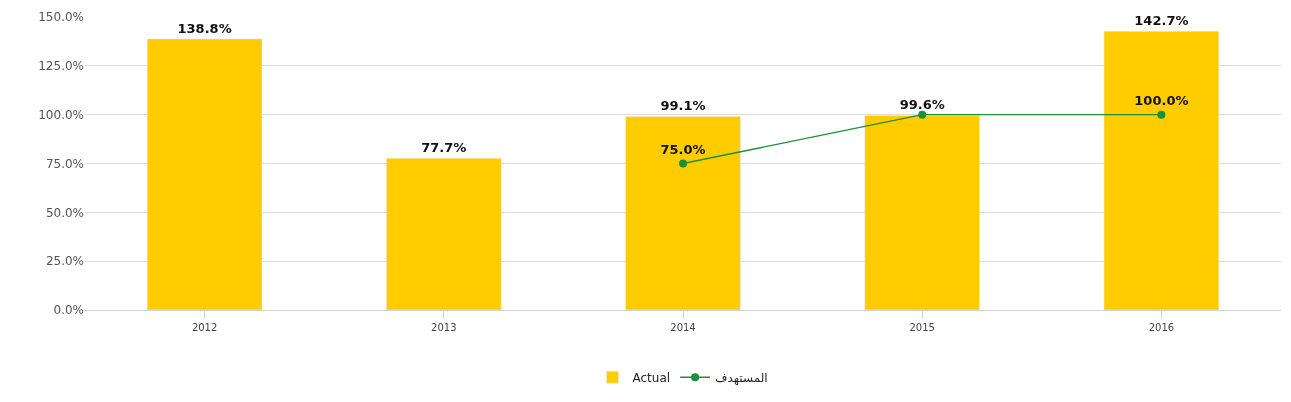  What do you see at coordinates (61, 17) in the screenshot?
I see `y-tick-label: 150.0%` at bounding box center [61, 17].